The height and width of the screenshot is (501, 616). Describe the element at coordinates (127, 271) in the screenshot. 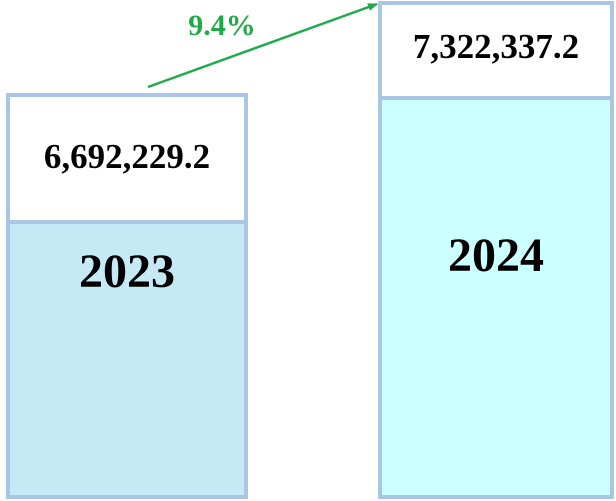

I see `year-label: 2023` at that location.